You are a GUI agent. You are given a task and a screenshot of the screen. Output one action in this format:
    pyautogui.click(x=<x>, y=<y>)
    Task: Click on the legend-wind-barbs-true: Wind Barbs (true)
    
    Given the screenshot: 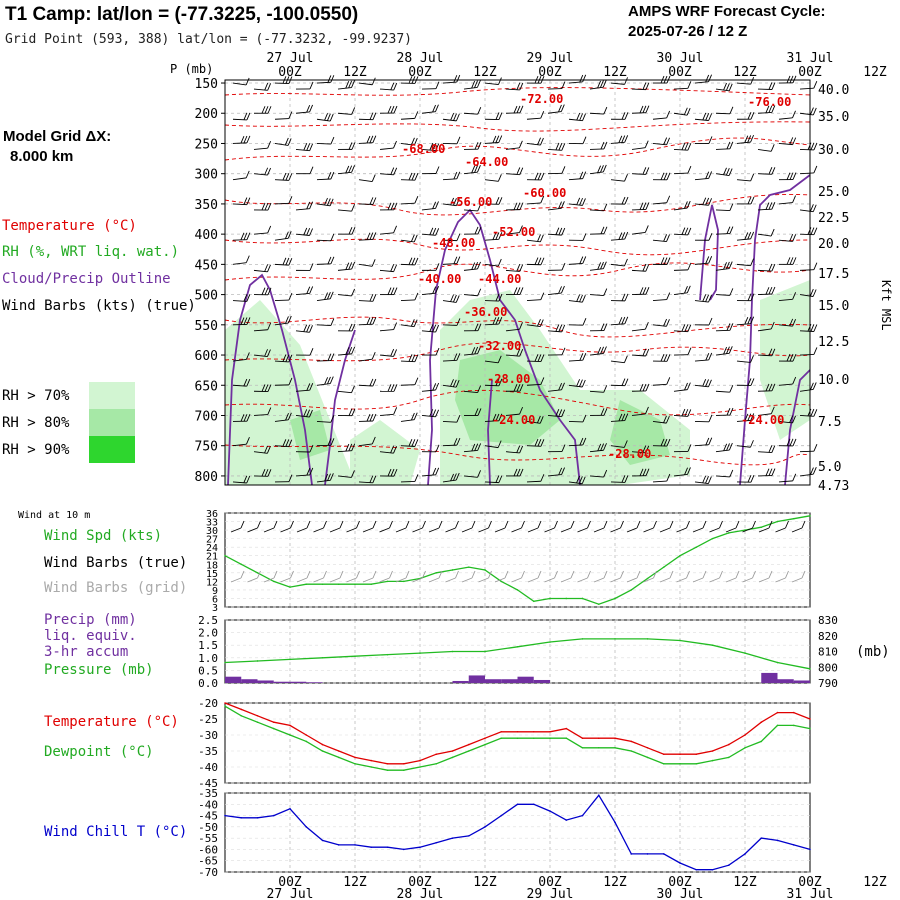 What is the action you would take?
    pyautogui.click(x=116, y=563)
    